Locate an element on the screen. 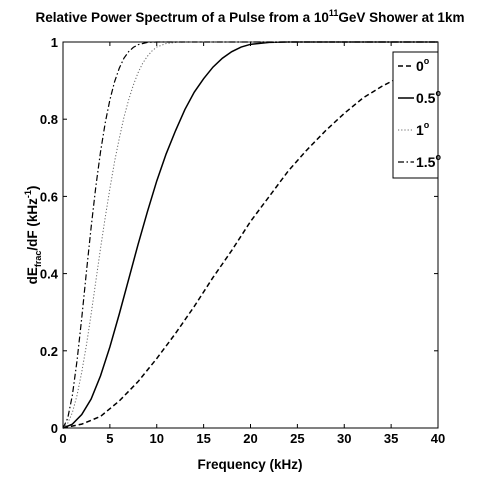 This screenshot has height=483, width=483. y-axis-label: dEfrac/dF (kHz-1) is located at coordinates (33, 235).